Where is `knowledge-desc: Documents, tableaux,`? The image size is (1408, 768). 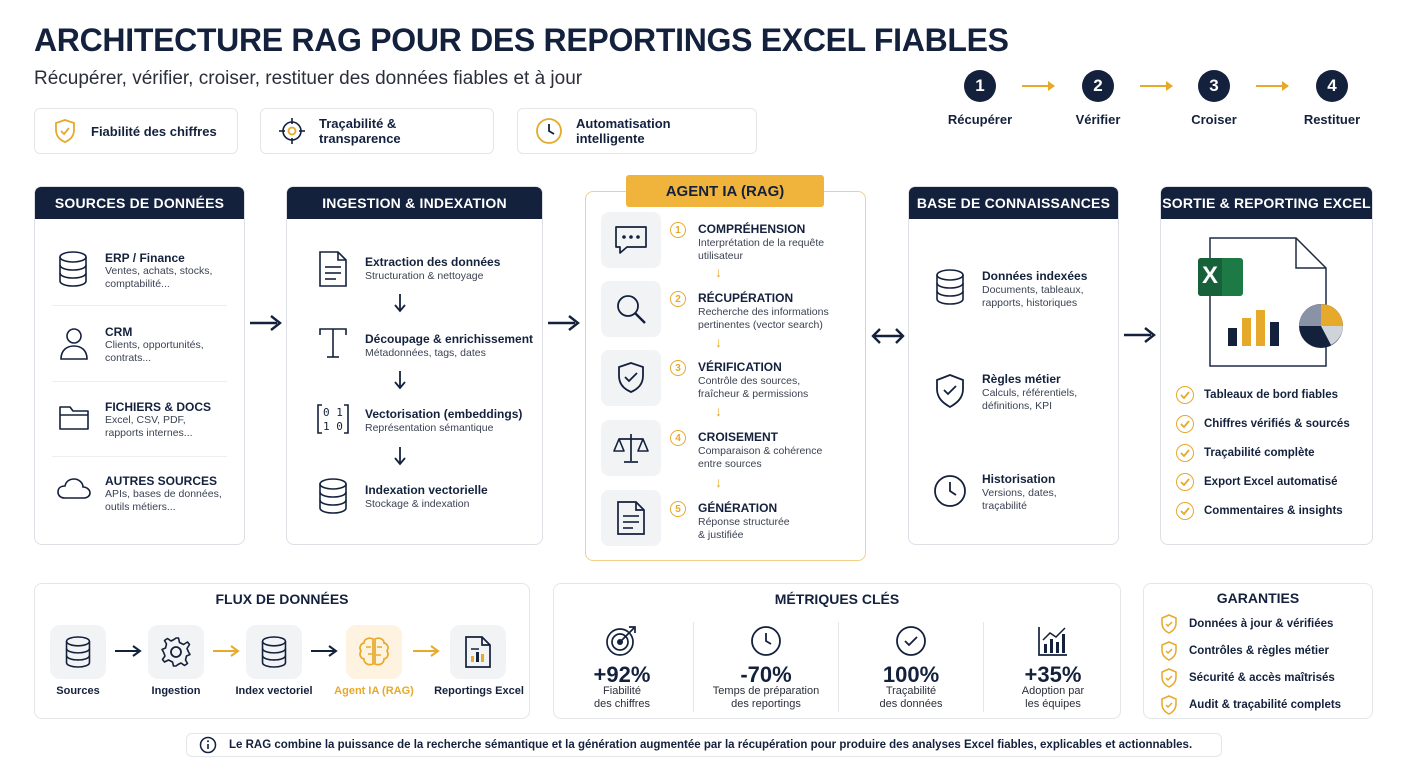
knowledge-desc: Documents, tableaux, is located at coordinates (1033, 290).